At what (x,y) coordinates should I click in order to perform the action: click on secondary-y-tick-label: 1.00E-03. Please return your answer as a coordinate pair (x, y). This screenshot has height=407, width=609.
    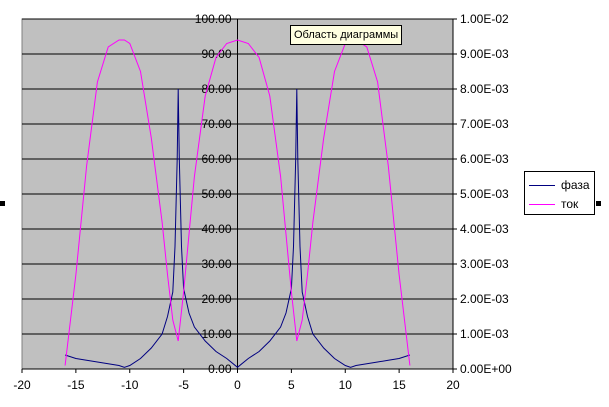
    Looking at the image, I should click on (484, 334).